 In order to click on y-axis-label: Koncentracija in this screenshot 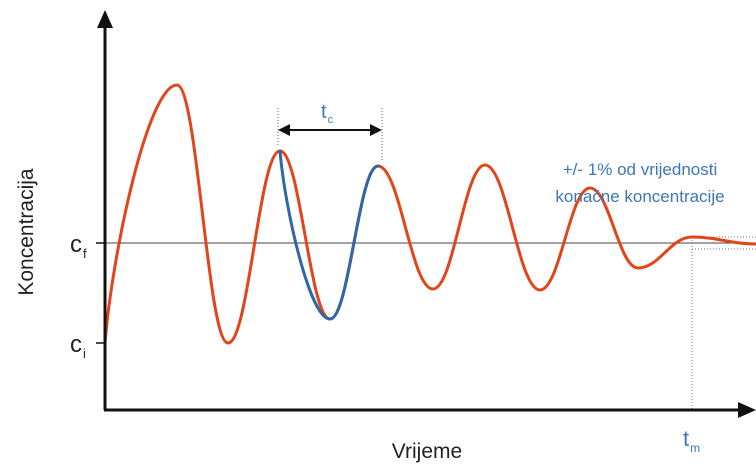, I will do `click(26, 232)`.